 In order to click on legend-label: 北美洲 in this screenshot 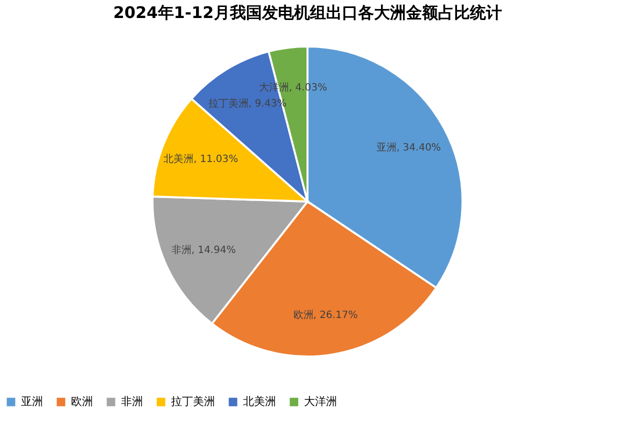, I will do `click(259, 401)`.